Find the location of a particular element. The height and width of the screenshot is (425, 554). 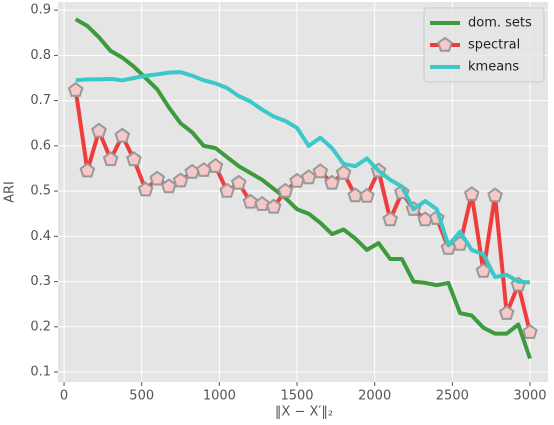

x-tick-label: 3000 is located at coordinates (529, 396).